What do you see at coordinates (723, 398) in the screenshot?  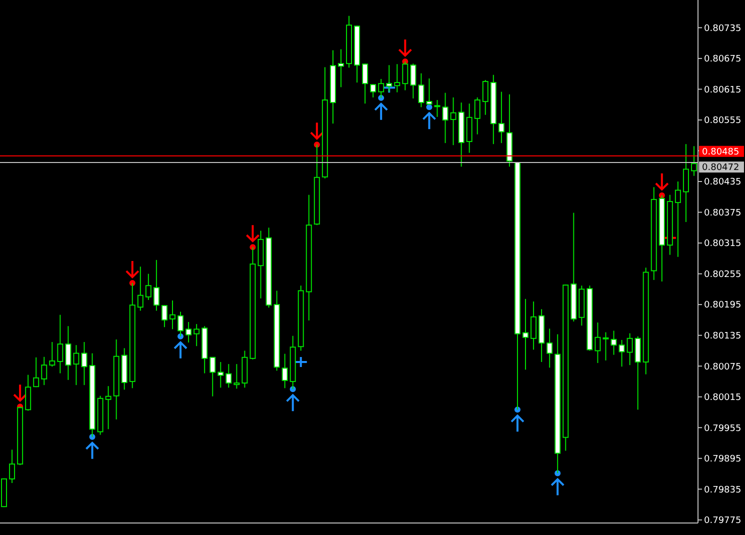 I see `y-tick-label: 0.80015` at bounding box center [723, 398].